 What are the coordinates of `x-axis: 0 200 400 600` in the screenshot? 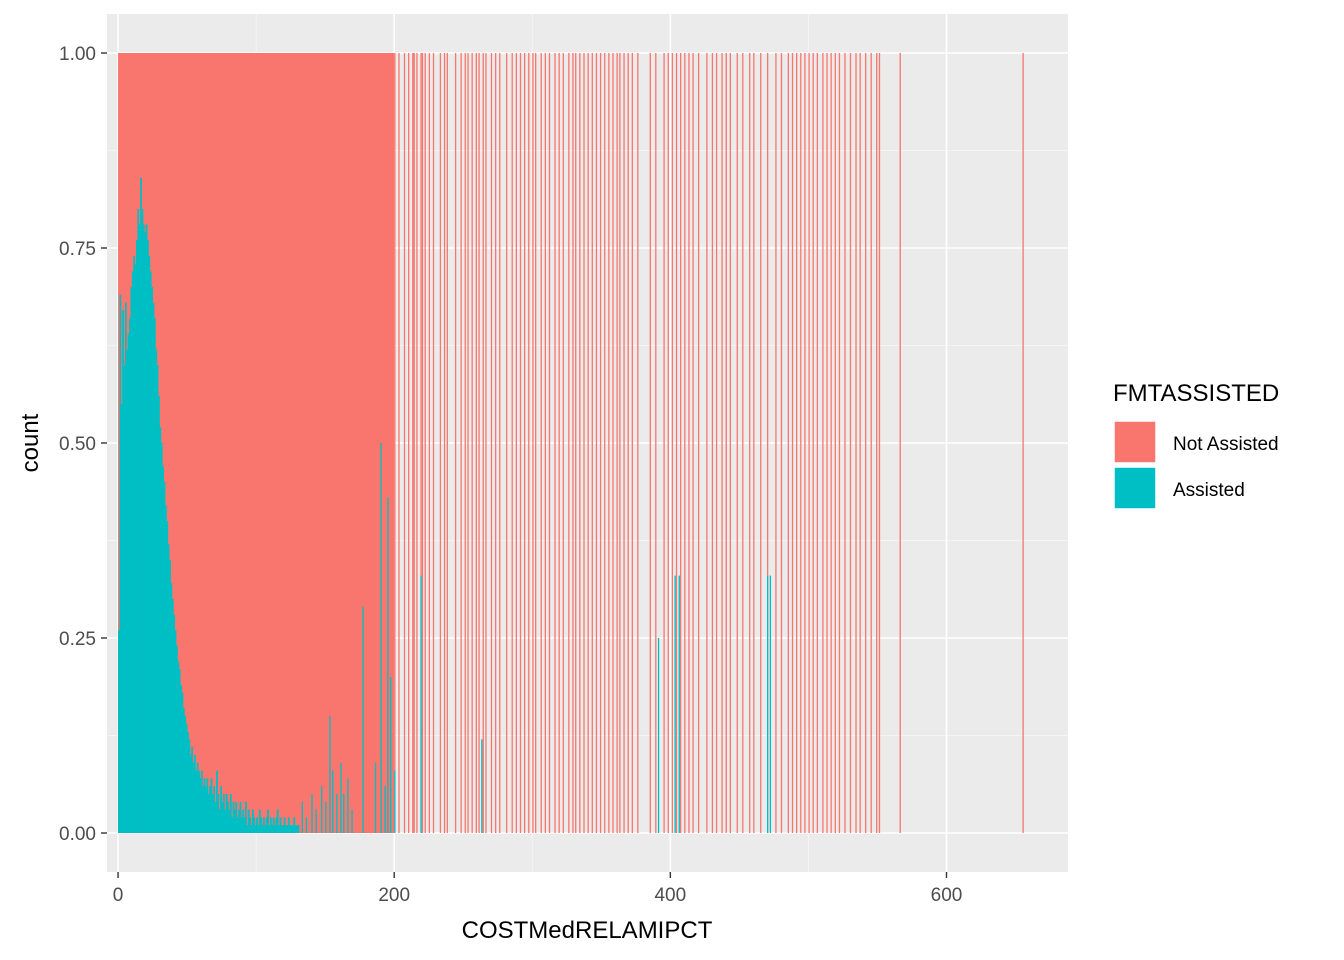 It's located at (537, 889).